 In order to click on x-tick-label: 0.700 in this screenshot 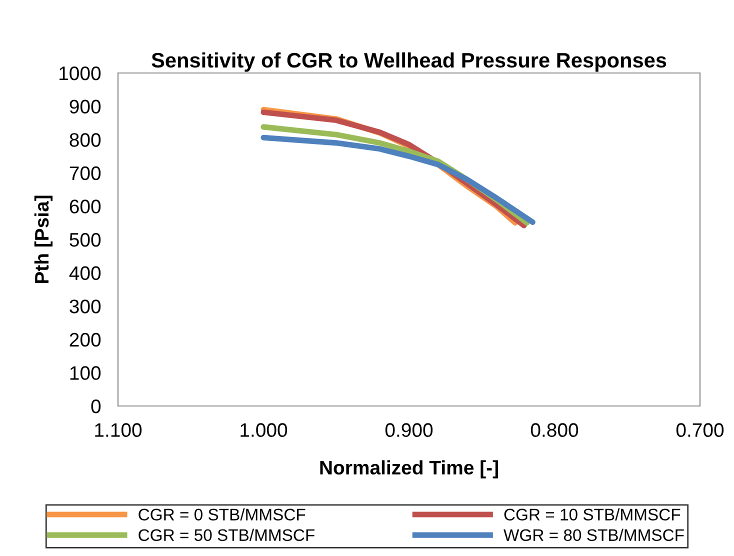, I will do `click(700, 430)`.